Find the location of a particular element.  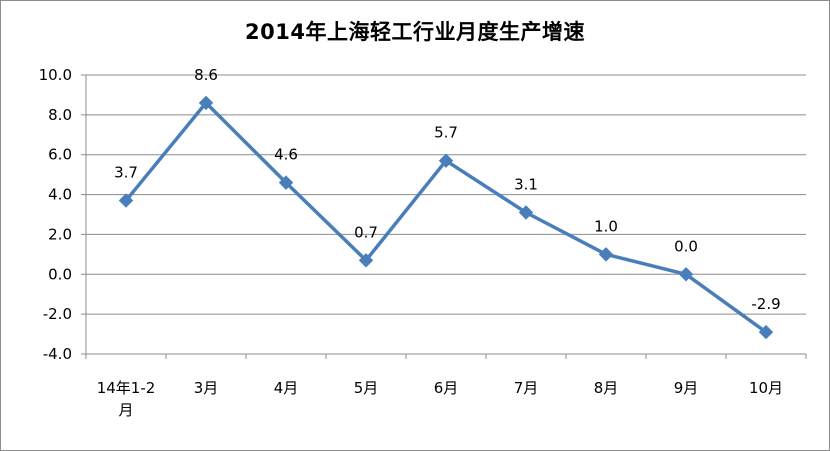

chart-title: 2014年上海轻工行业月度生产增速 is located at coordinates (415, 32).